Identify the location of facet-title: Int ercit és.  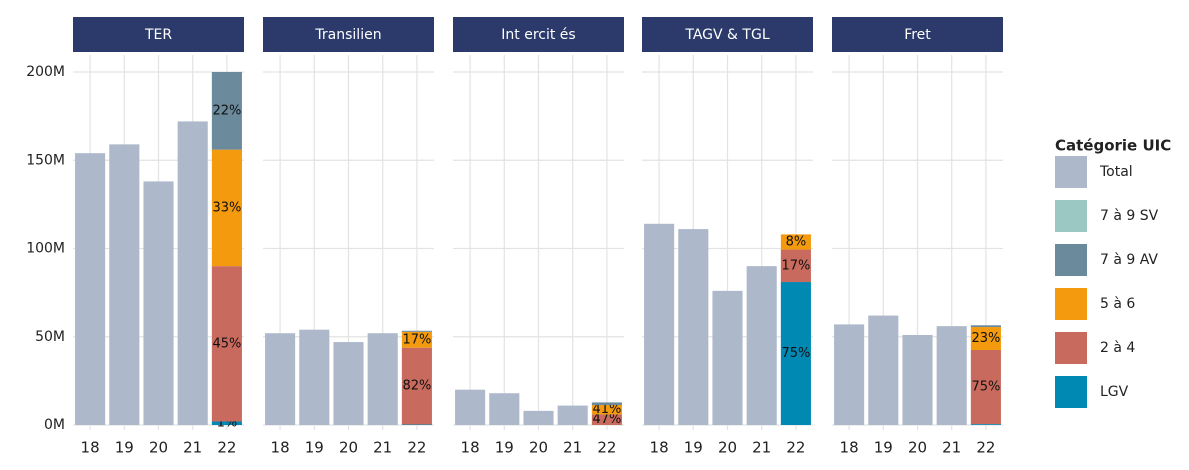
(538, 35).